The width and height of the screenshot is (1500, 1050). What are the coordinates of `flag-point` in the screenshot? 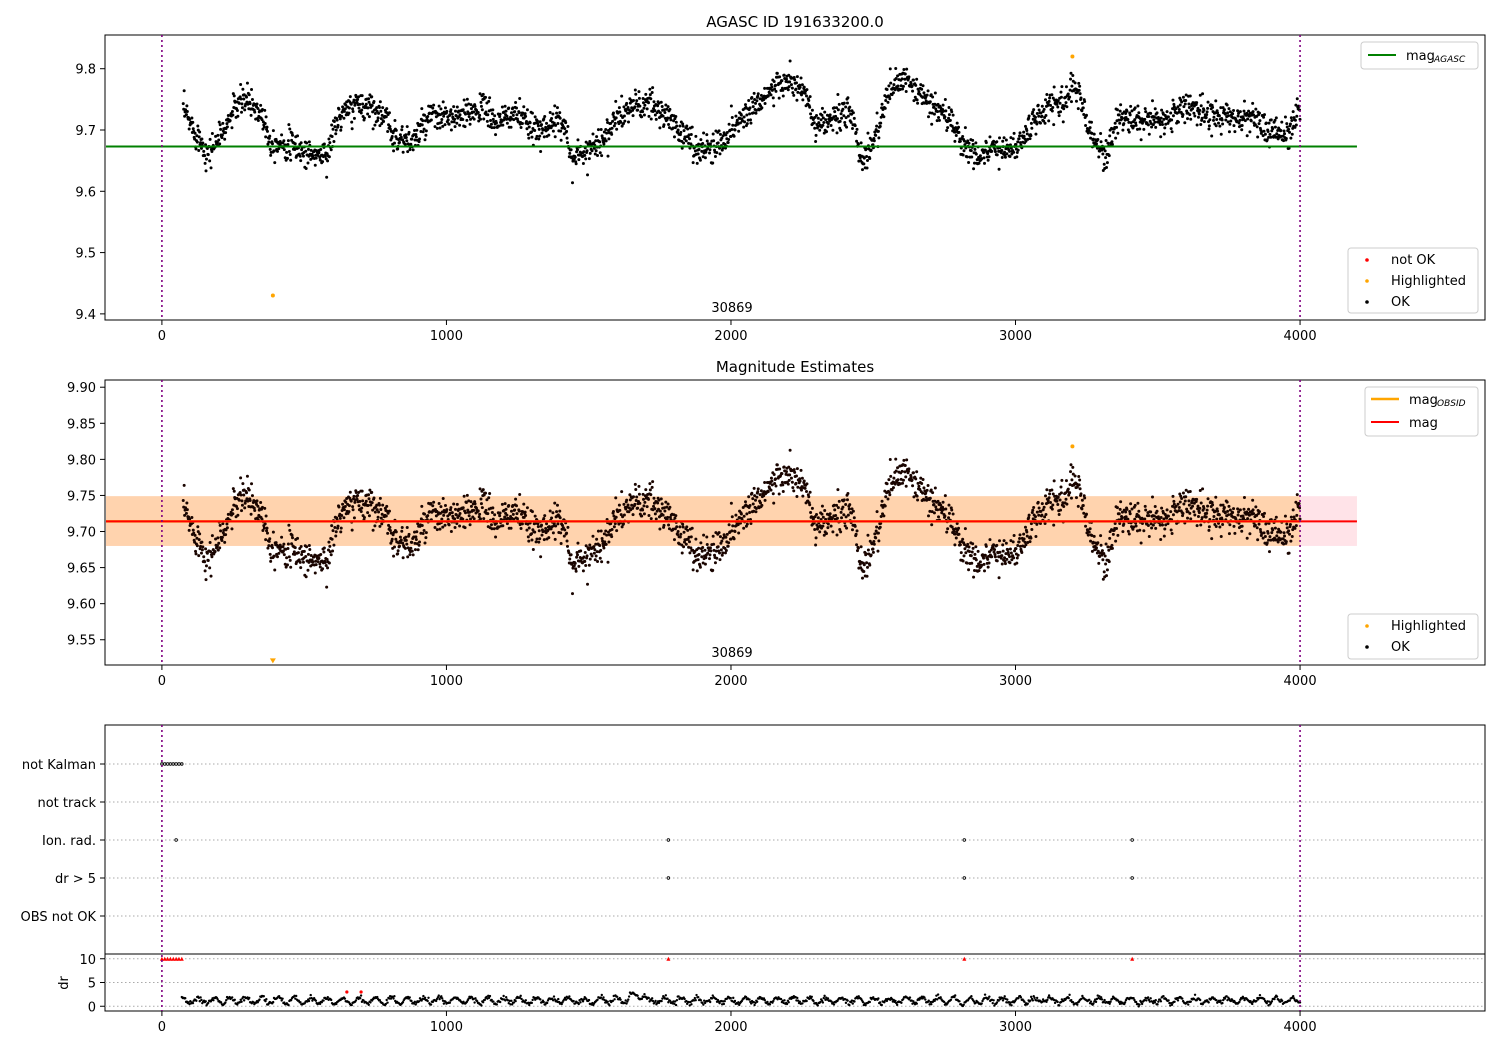 It's located at (176, 840).